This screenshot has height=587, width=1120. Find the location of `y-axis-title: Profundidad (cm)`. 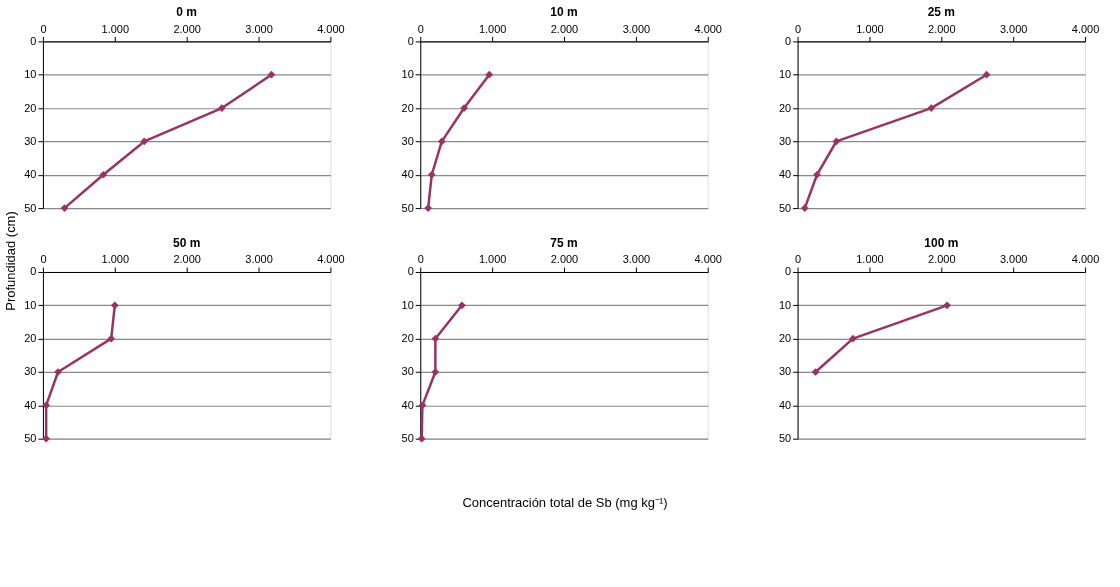

y-axis-title: Profundidad (cm) is located at coordinates (10, 261).